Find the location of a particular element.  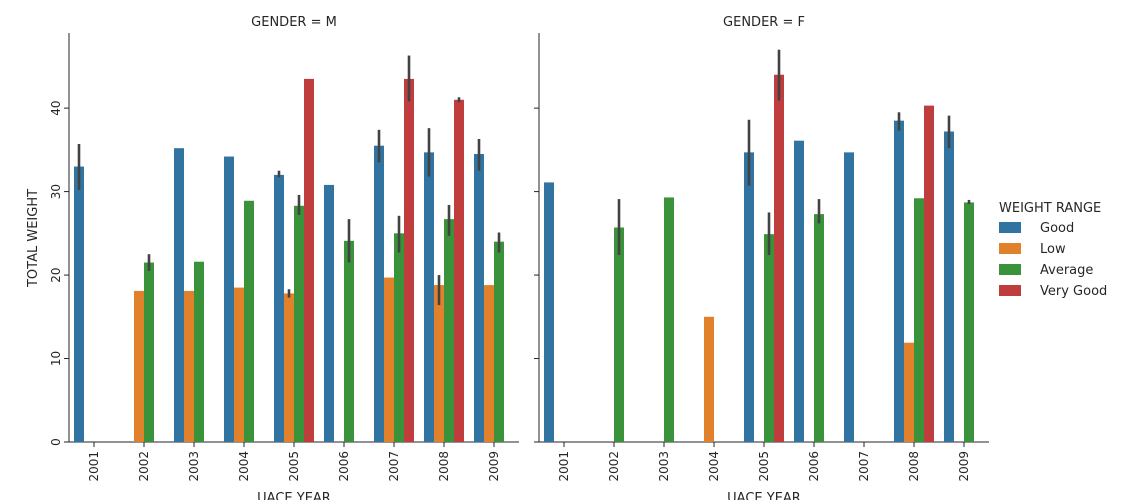

y-tick-label: 0 is located at coordinates (56, 442).